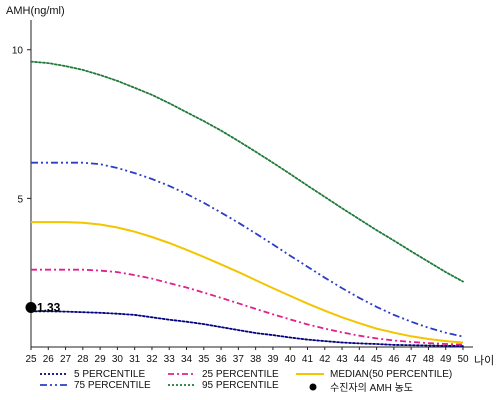 Image resolution: width=500 pixels, height=400 pixels. Describe the element at coordinates (342, 359) in the screenshot. I see `x-tick-label: 43` at that location.